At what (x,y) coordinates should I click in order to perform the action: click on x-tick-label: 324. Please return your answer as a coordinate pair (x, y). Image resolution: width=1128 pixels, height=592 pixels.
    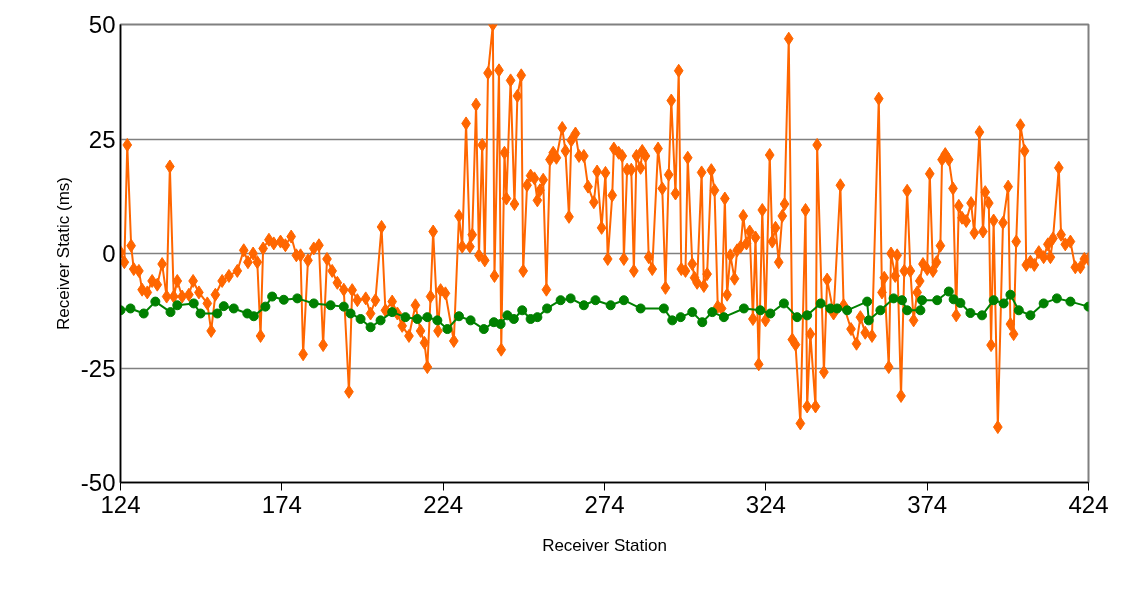
    Looking at the image, I should click on (765, 504).